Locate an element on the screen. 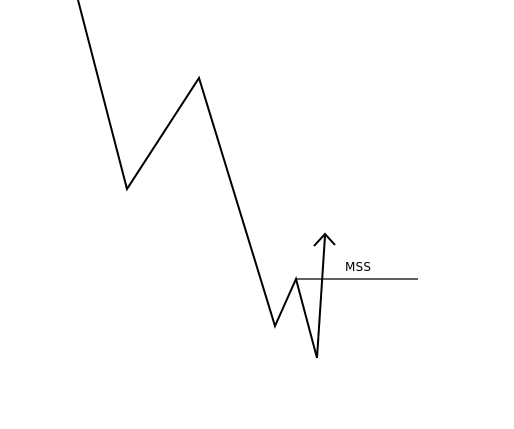 The image size is (514, 429). mss-label: MSS is located at coordinates (358, 267).